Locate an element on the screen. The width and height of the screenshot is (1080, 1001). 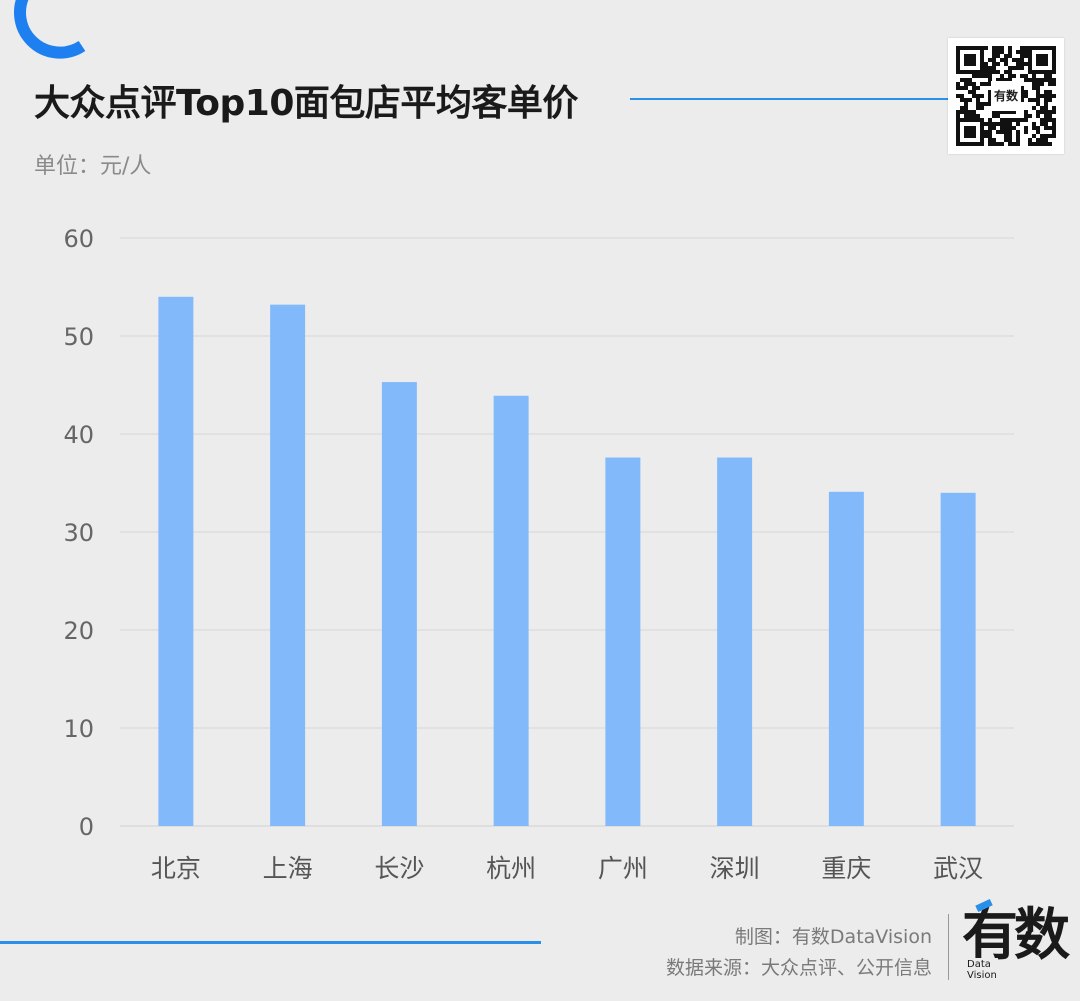
logo-subtext-bottom: Vision is located at coordinates (982, 975).